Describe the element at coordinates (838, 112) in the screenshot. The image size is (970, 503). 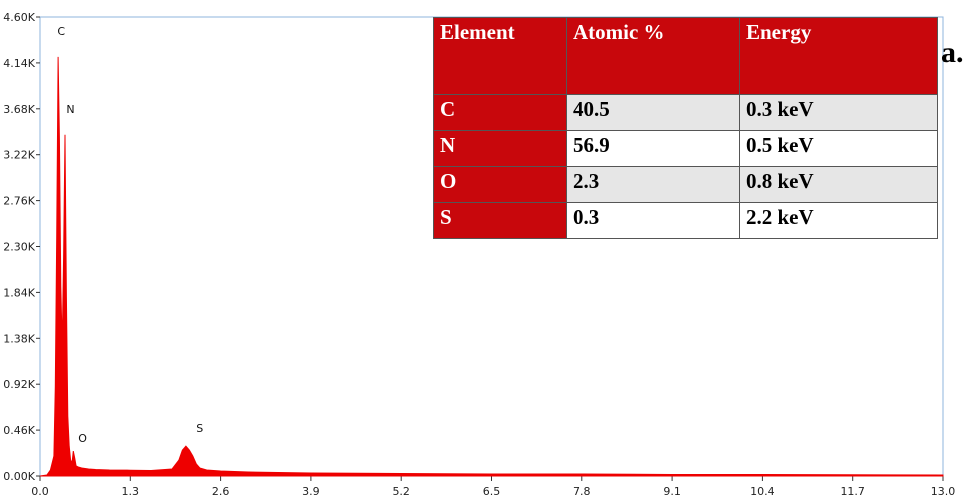
I see `row-energy: 0.3 keV` at that location.